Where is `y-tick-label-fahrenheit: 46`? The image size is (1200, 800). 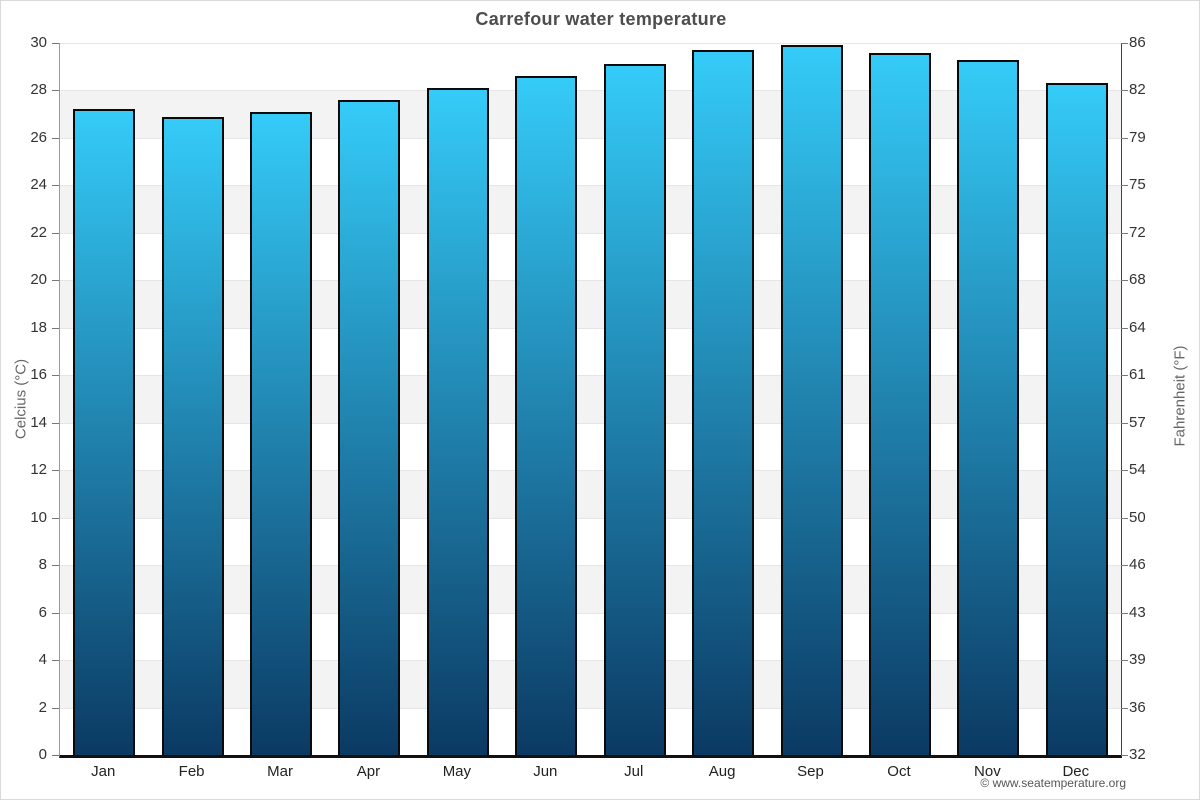
y-tick-label-fahrenheit: 46 is located at coordinates (1137, 565).